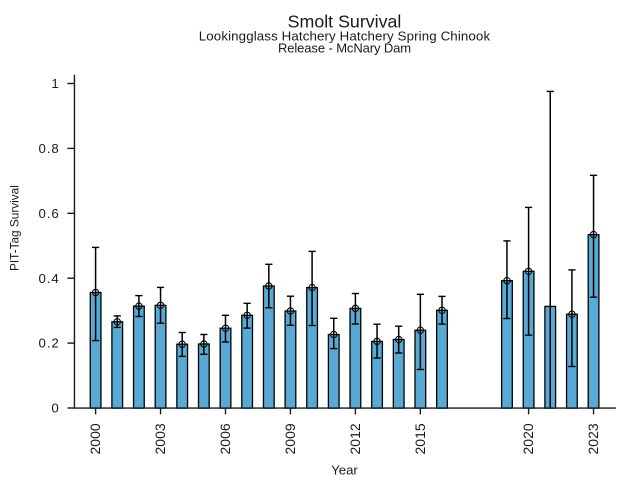 This screenshot has height=485, width=640. Describe the element at coordinates (420, 438) in the screenshot. I see `svg-text: 2015` at that location.